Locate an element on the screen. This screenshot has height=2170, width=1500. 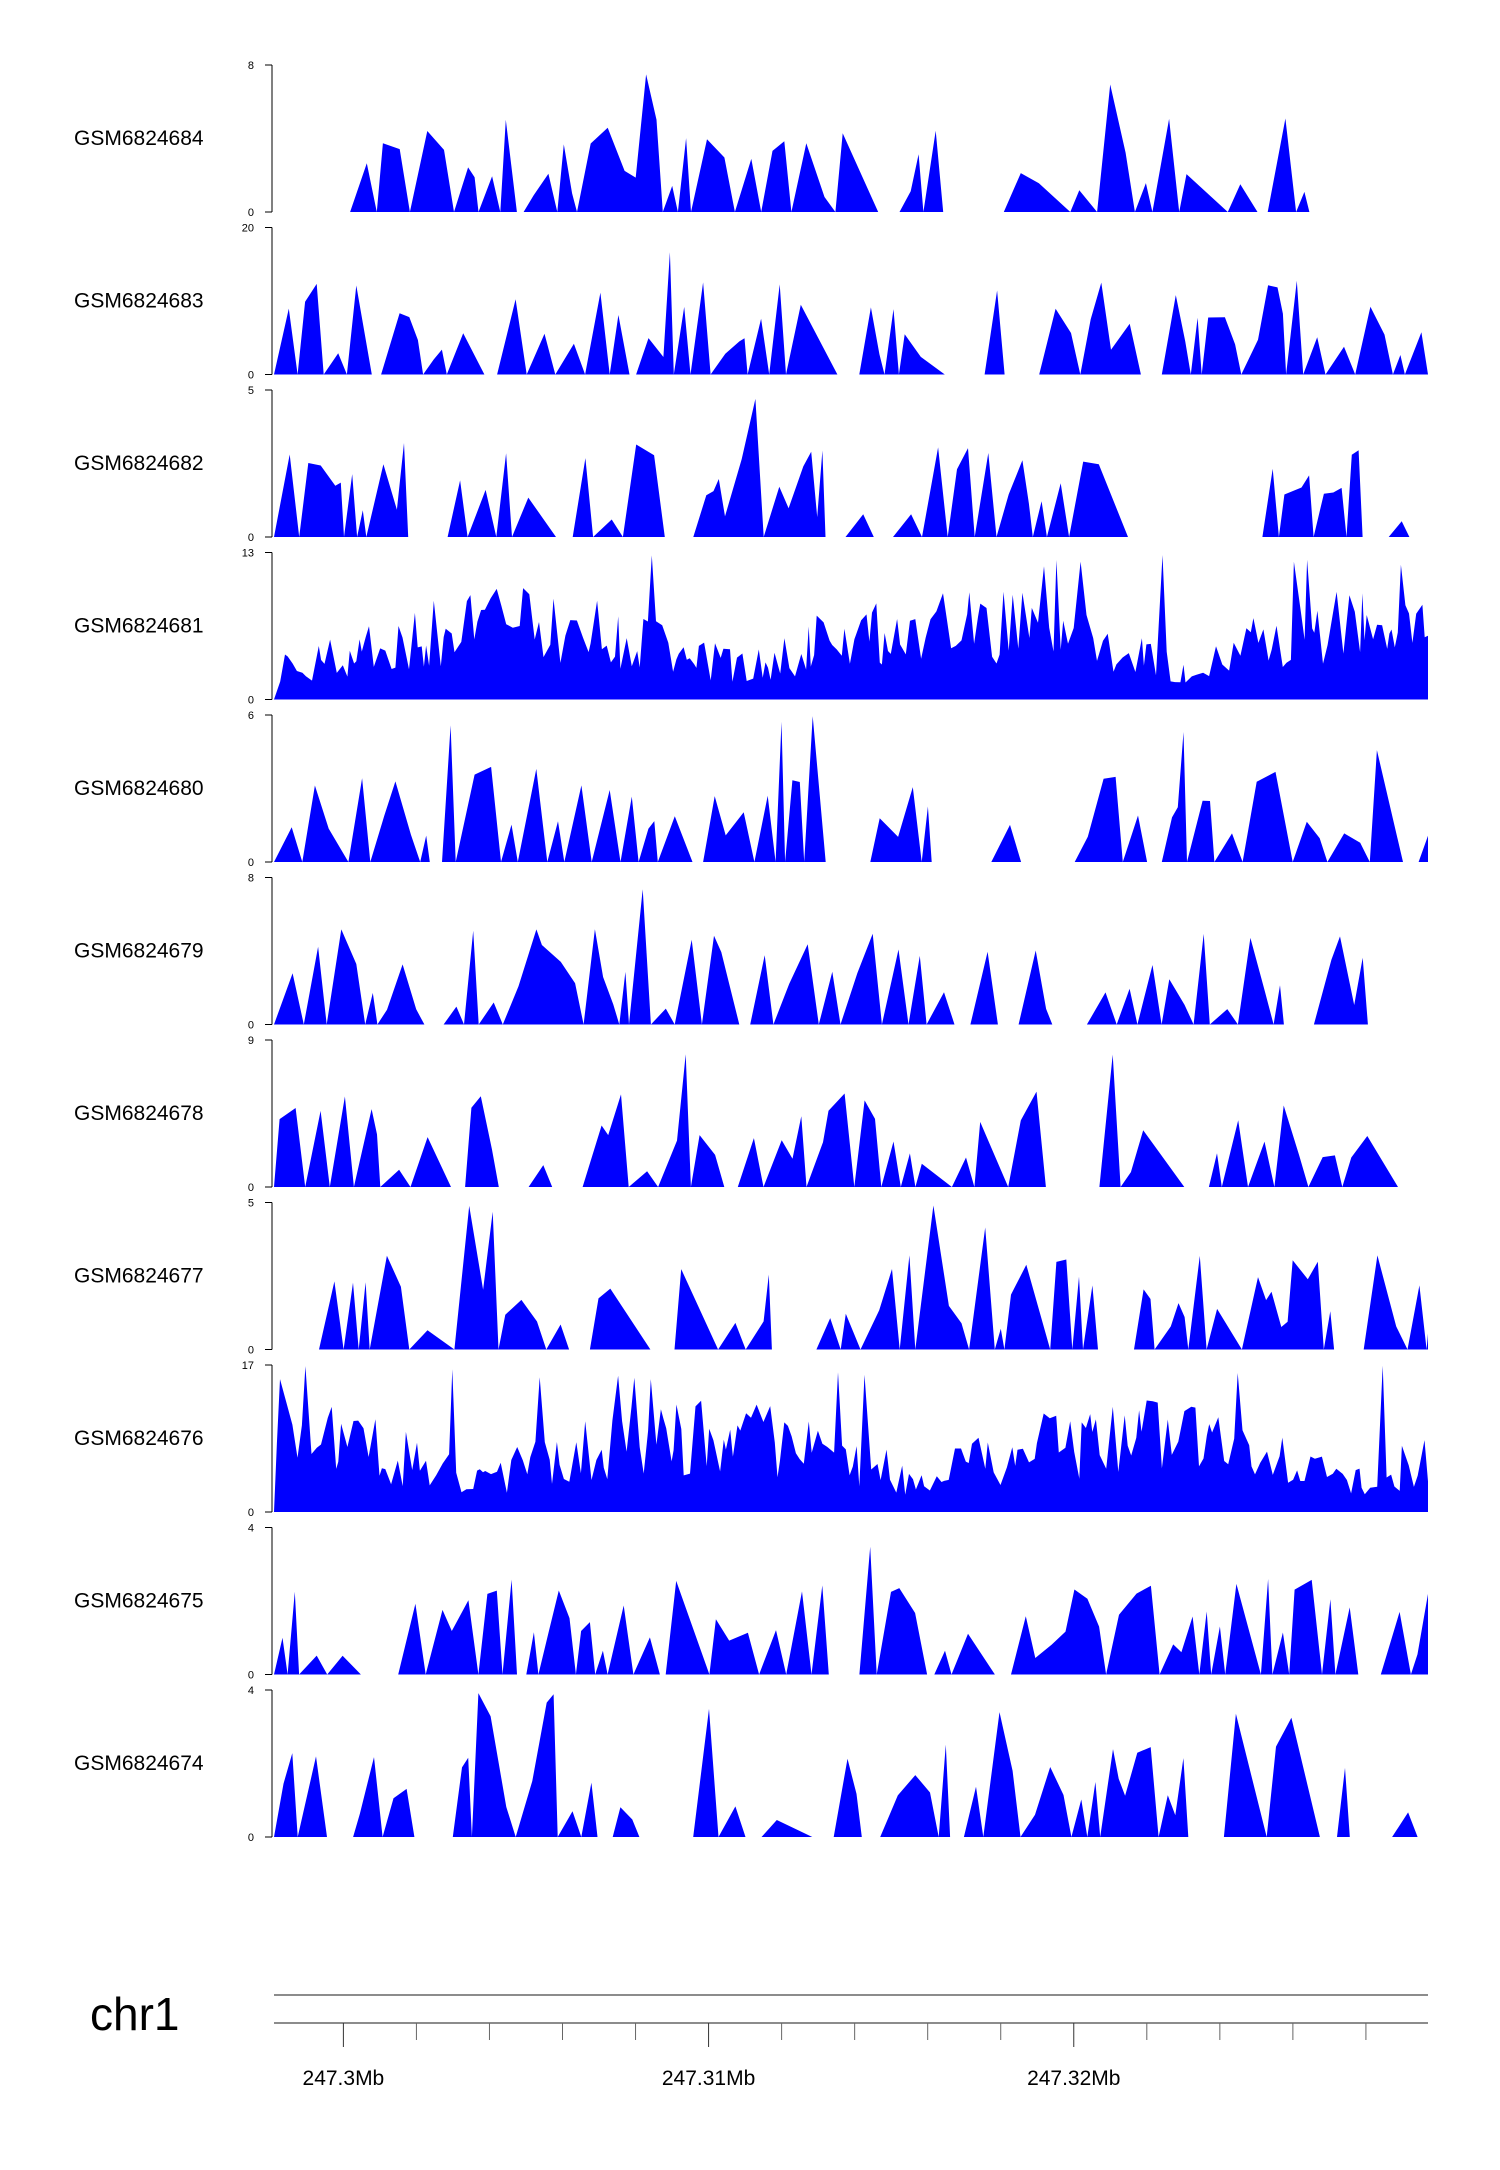
track-GSM6824679: GSM6824679 8 0 is located at coordinates (751, 952).